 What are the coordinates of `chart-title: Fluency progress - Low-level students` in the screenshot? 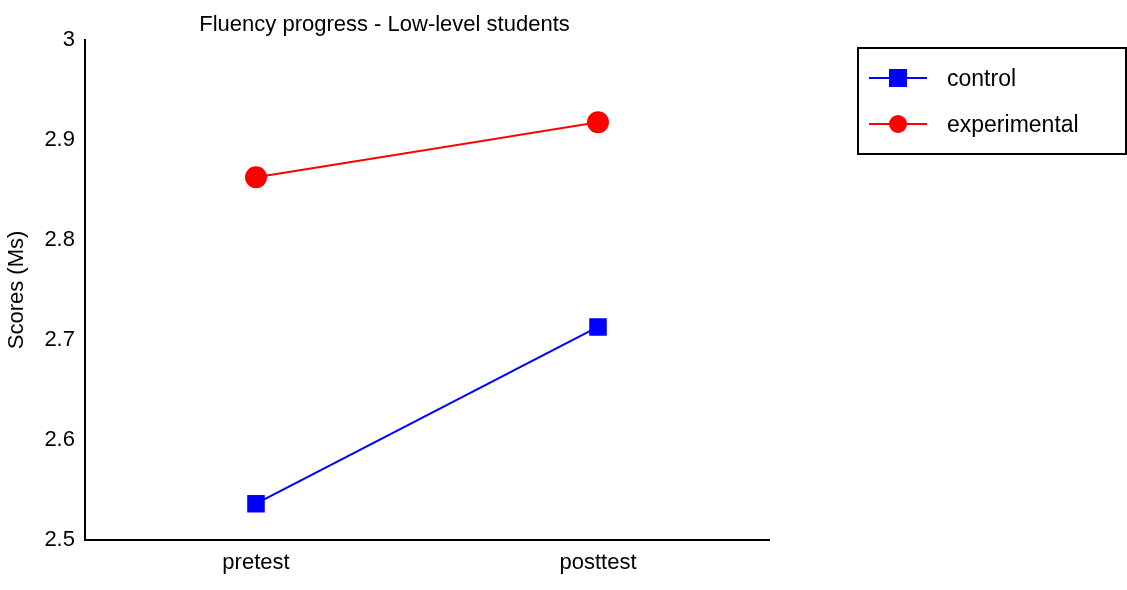 It's located at (384, 24).